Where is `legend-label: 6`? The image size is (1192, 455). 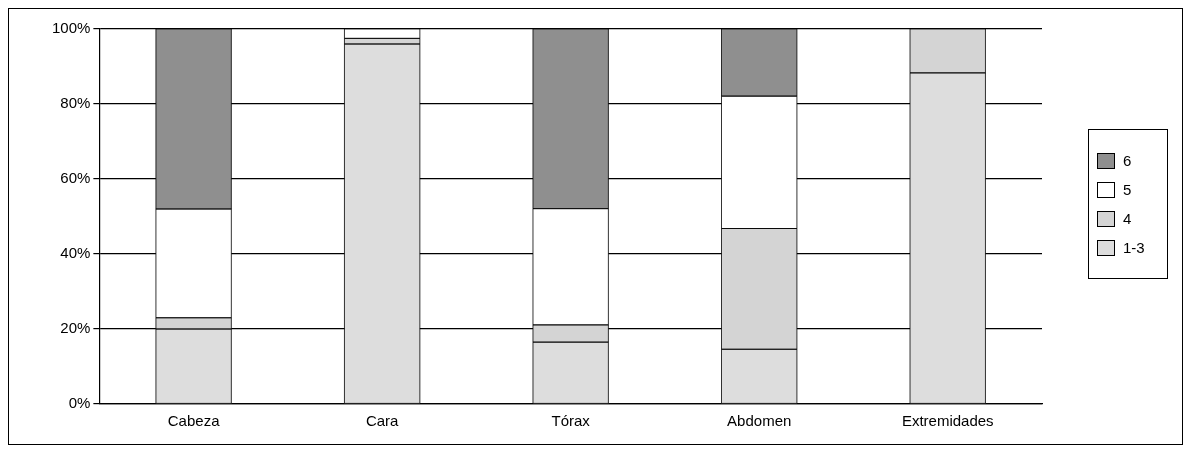 legend-label: 6 is located at coordinates (1127, 160).